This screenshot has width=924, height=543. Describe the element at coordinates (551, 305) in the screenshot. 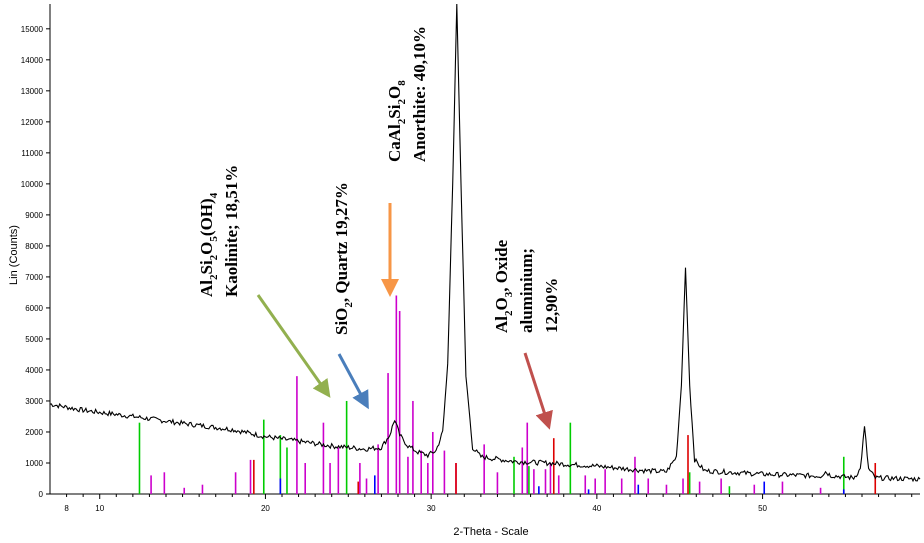

I see `alumina-label-line3: 12,90%` at that location.